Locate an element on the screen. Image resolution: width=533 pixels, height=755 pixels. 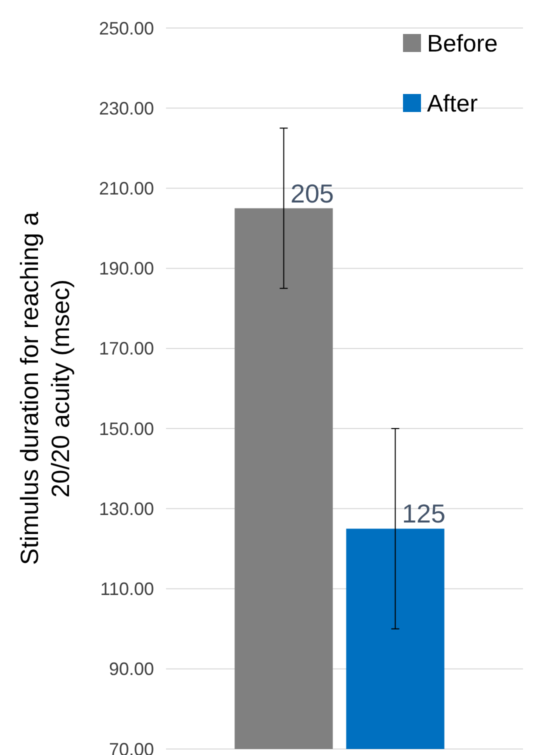
y-tick-label: 90.00 is located at coordinates (131, 669).